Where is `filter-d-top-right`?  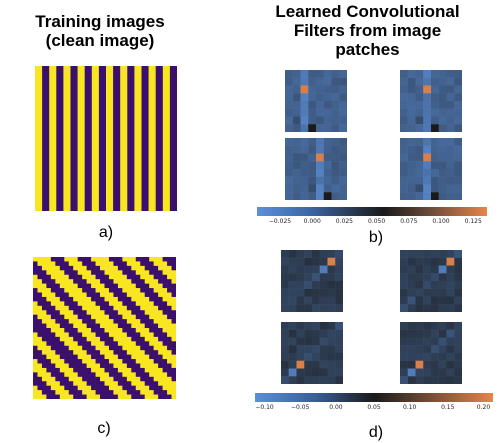
filter-d-top-right is located at coordinates (431, 281).